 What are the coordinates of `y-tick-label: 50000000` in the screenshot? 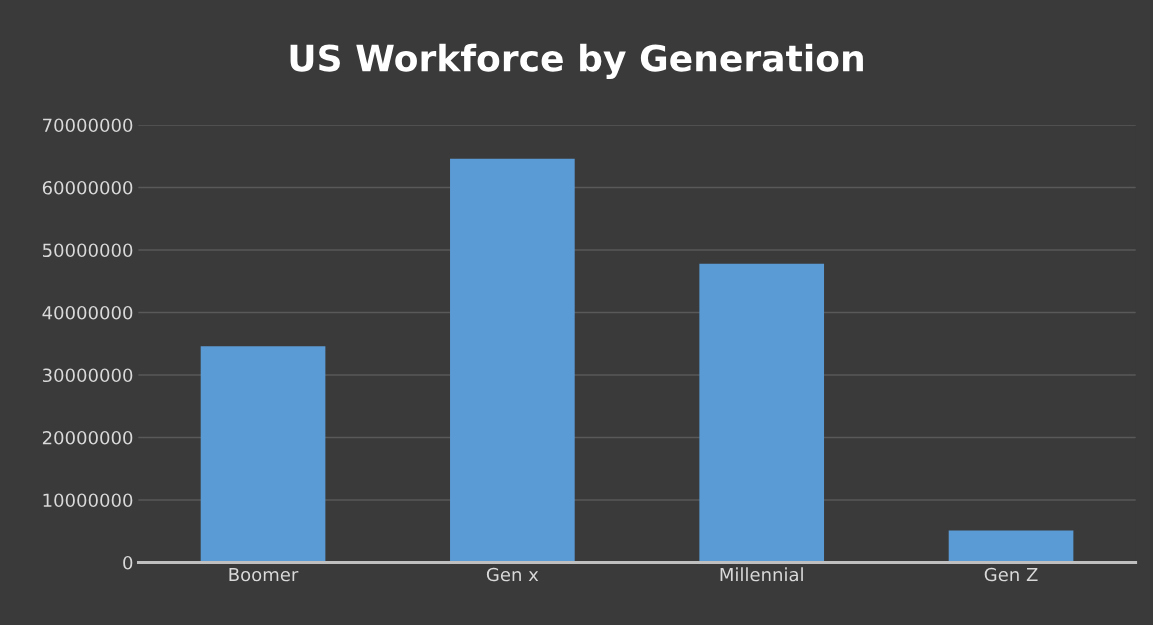 It's located at (87, 250).